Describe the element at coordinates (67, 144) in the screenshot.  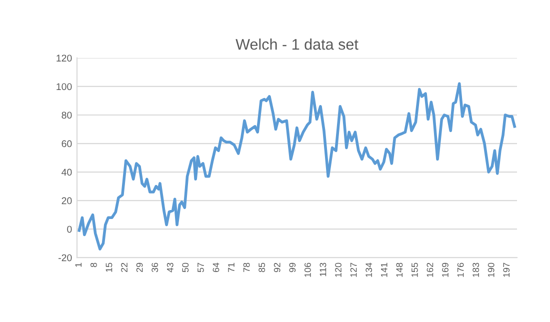
I see `y-tick-label: 60` at that location.